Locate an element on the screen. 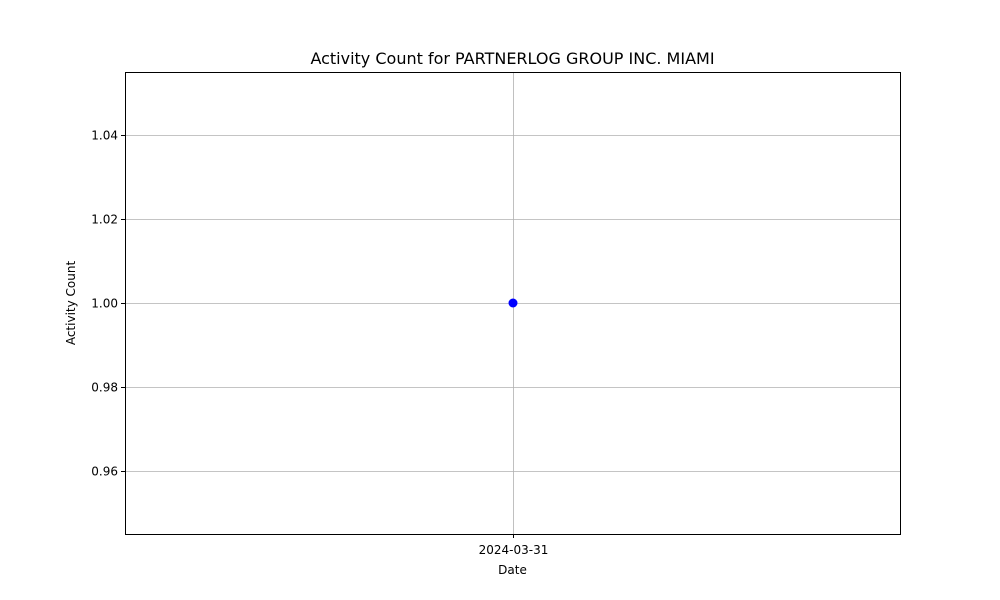 The image size is (1000, 600). data-point is located at coordinates (513, 303).